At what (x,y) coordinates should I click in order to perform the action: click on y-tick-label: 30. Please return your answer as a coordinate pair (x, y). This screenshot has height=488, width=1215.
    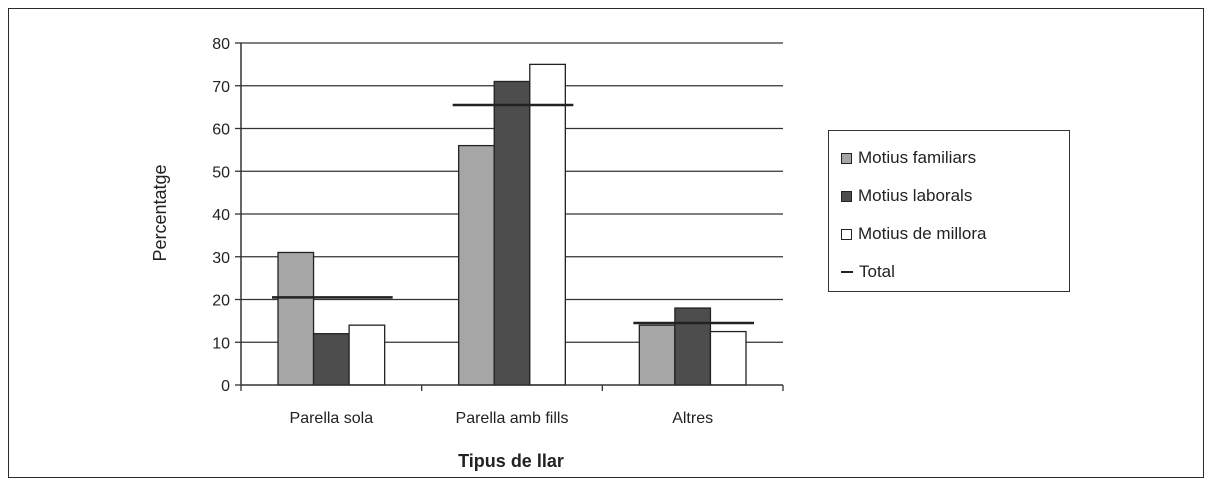
    Looking at the image, I should click on (221, 258).